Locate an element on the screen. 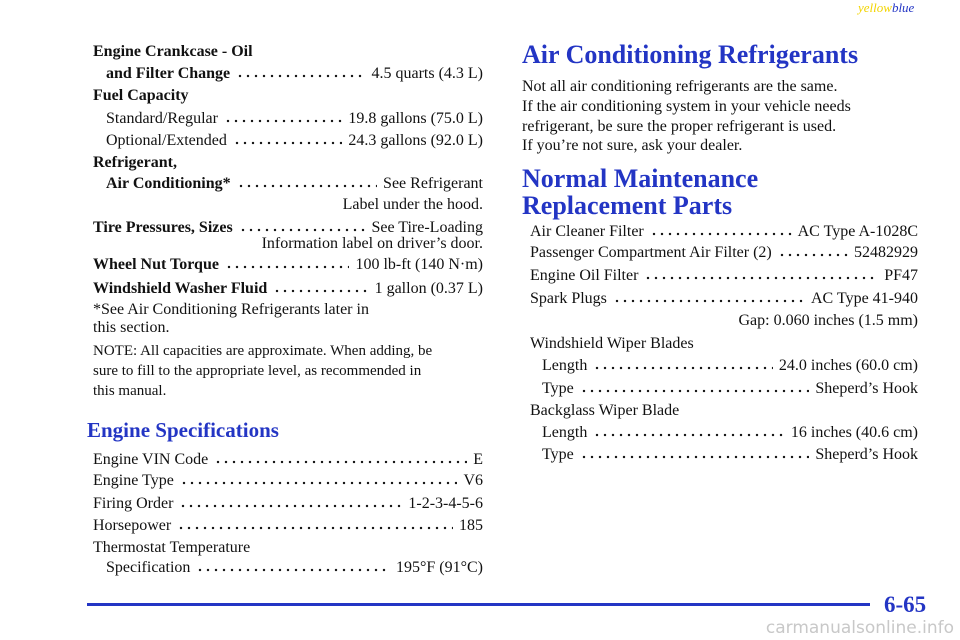 This screenshot has width=960, height=640. list-row: Refrigerant, is located at coordinates (135, 163).